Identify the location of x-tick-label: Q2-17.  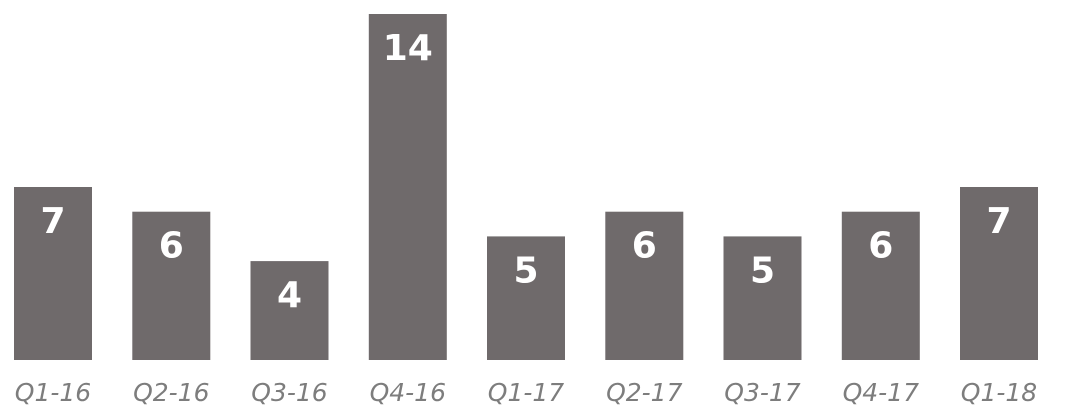
(644, 392).